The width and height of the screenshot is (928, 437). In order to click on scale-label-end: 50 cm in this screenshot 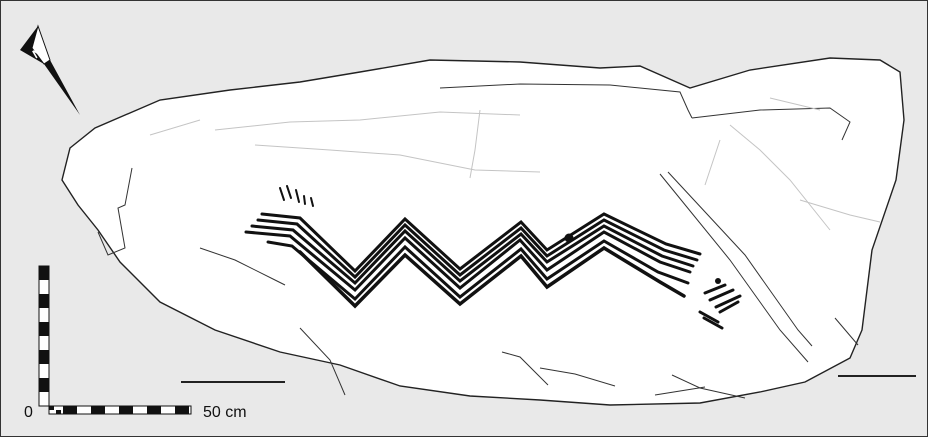, I will do `click(225, 412)`.